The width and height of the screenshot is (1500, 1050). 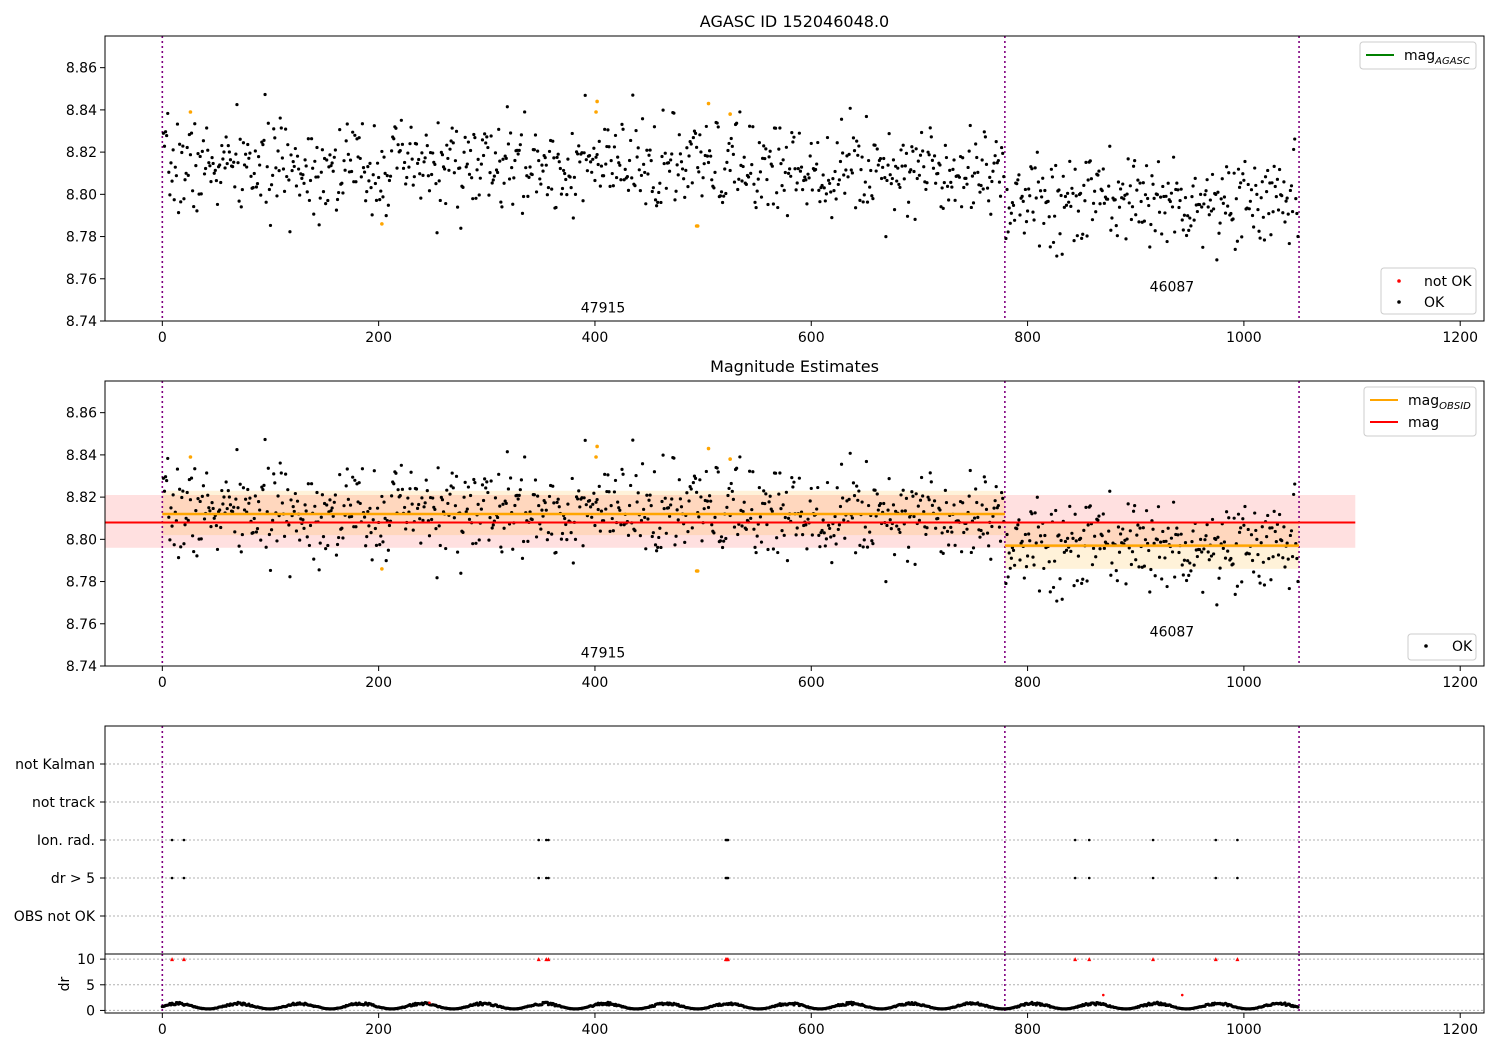 I want to click on obsid-label: 47915, so click(x=603, y=309).